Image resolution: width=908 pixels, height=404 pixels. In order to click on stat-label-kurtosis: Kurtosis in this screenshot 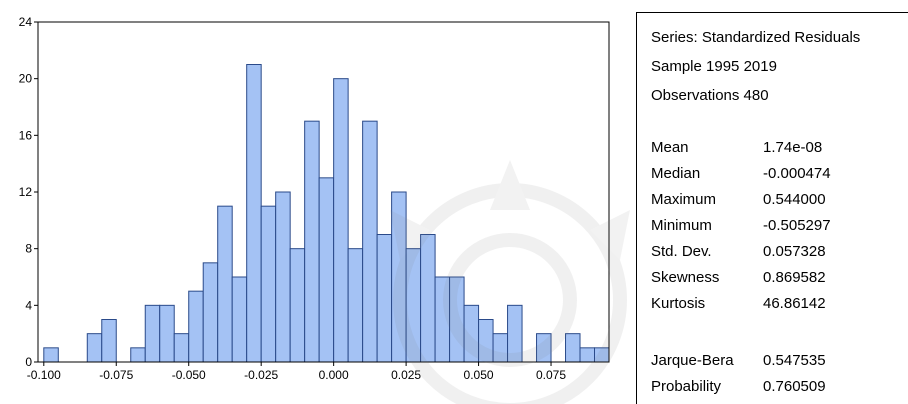, I will do `click(678, 303)`.